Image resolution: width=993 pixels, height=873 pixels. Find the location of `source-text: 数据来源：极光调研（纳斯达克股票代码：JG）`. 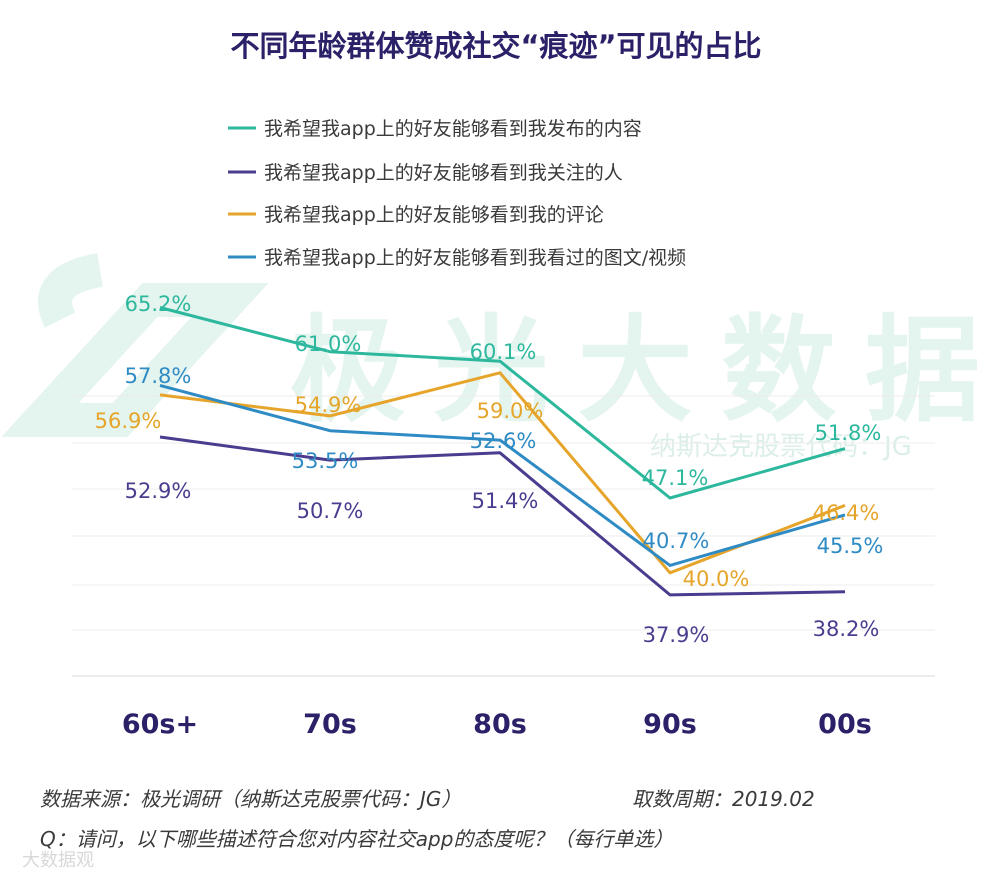

source-text: 数据来源：极光调研（纳斯达克股票代码：JG） is located at coordinates (250, 799).